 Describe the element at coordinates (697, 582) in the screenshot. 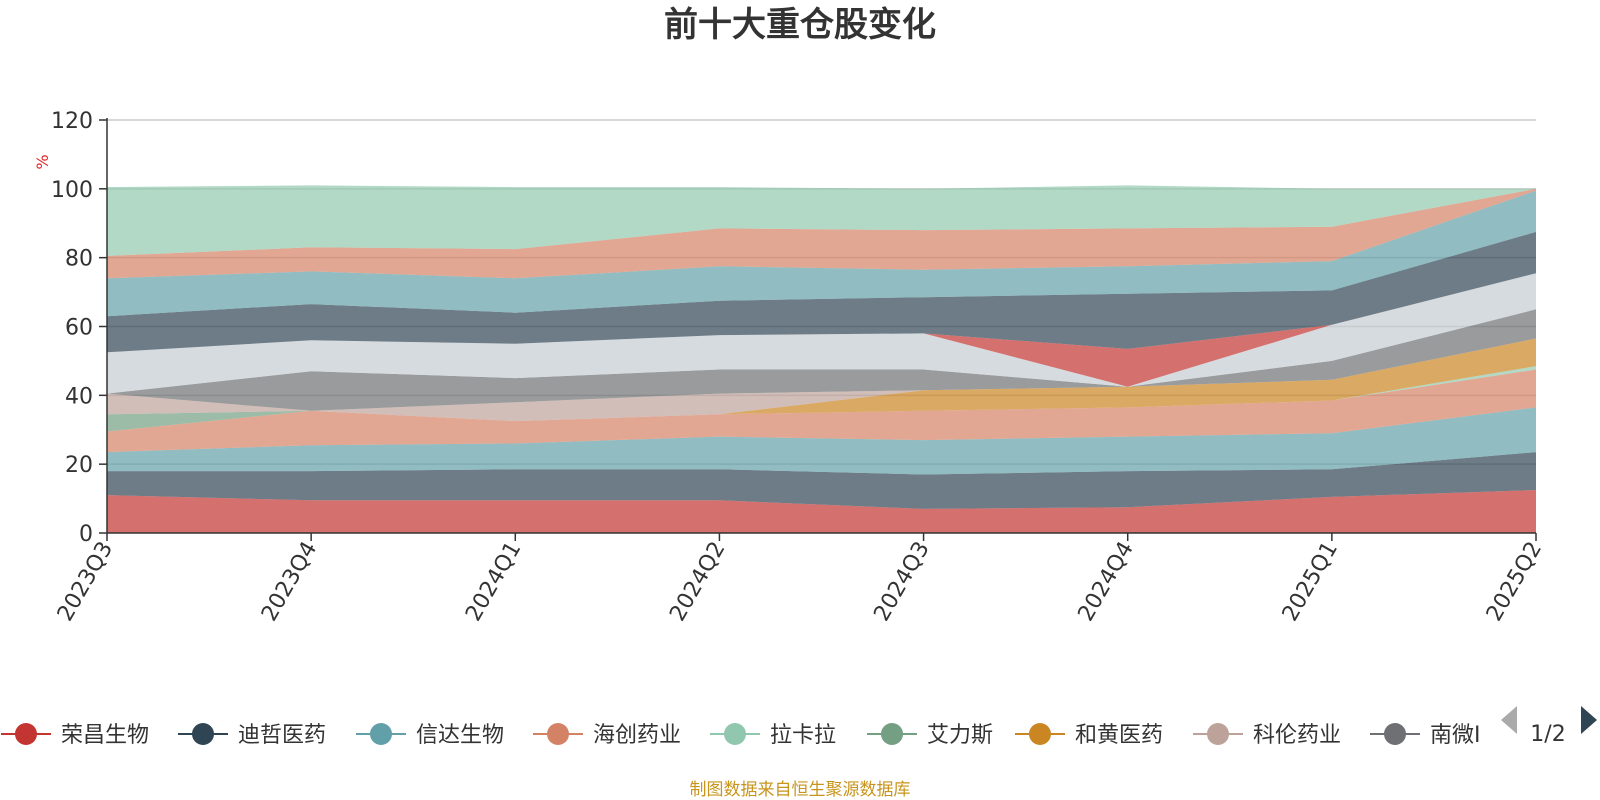

I see `x-tick-label: 2024Q2` at that location.